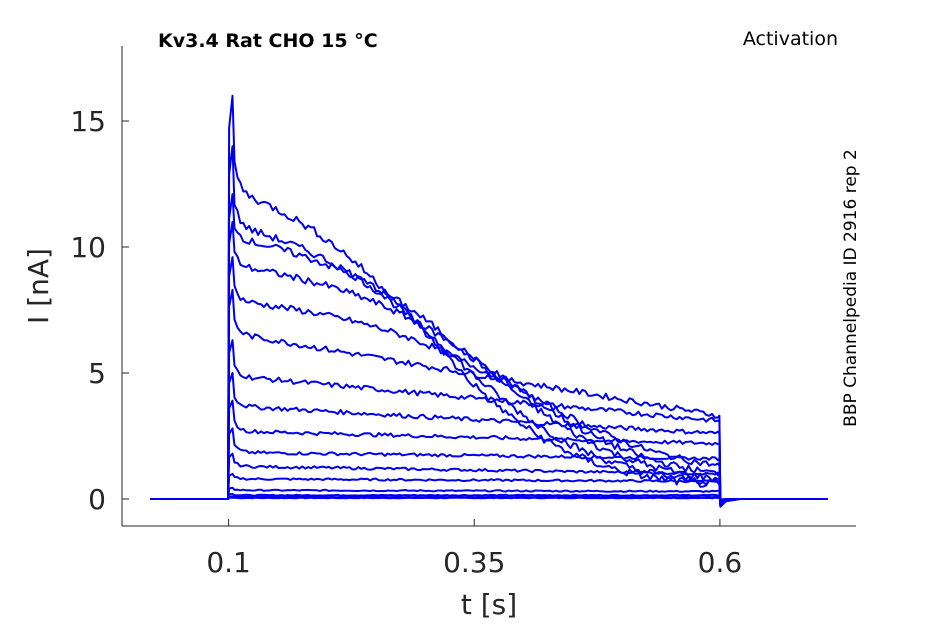 The image size is (945, 624). I want to click on x-tick-label: 0.35, so click(474, 562).